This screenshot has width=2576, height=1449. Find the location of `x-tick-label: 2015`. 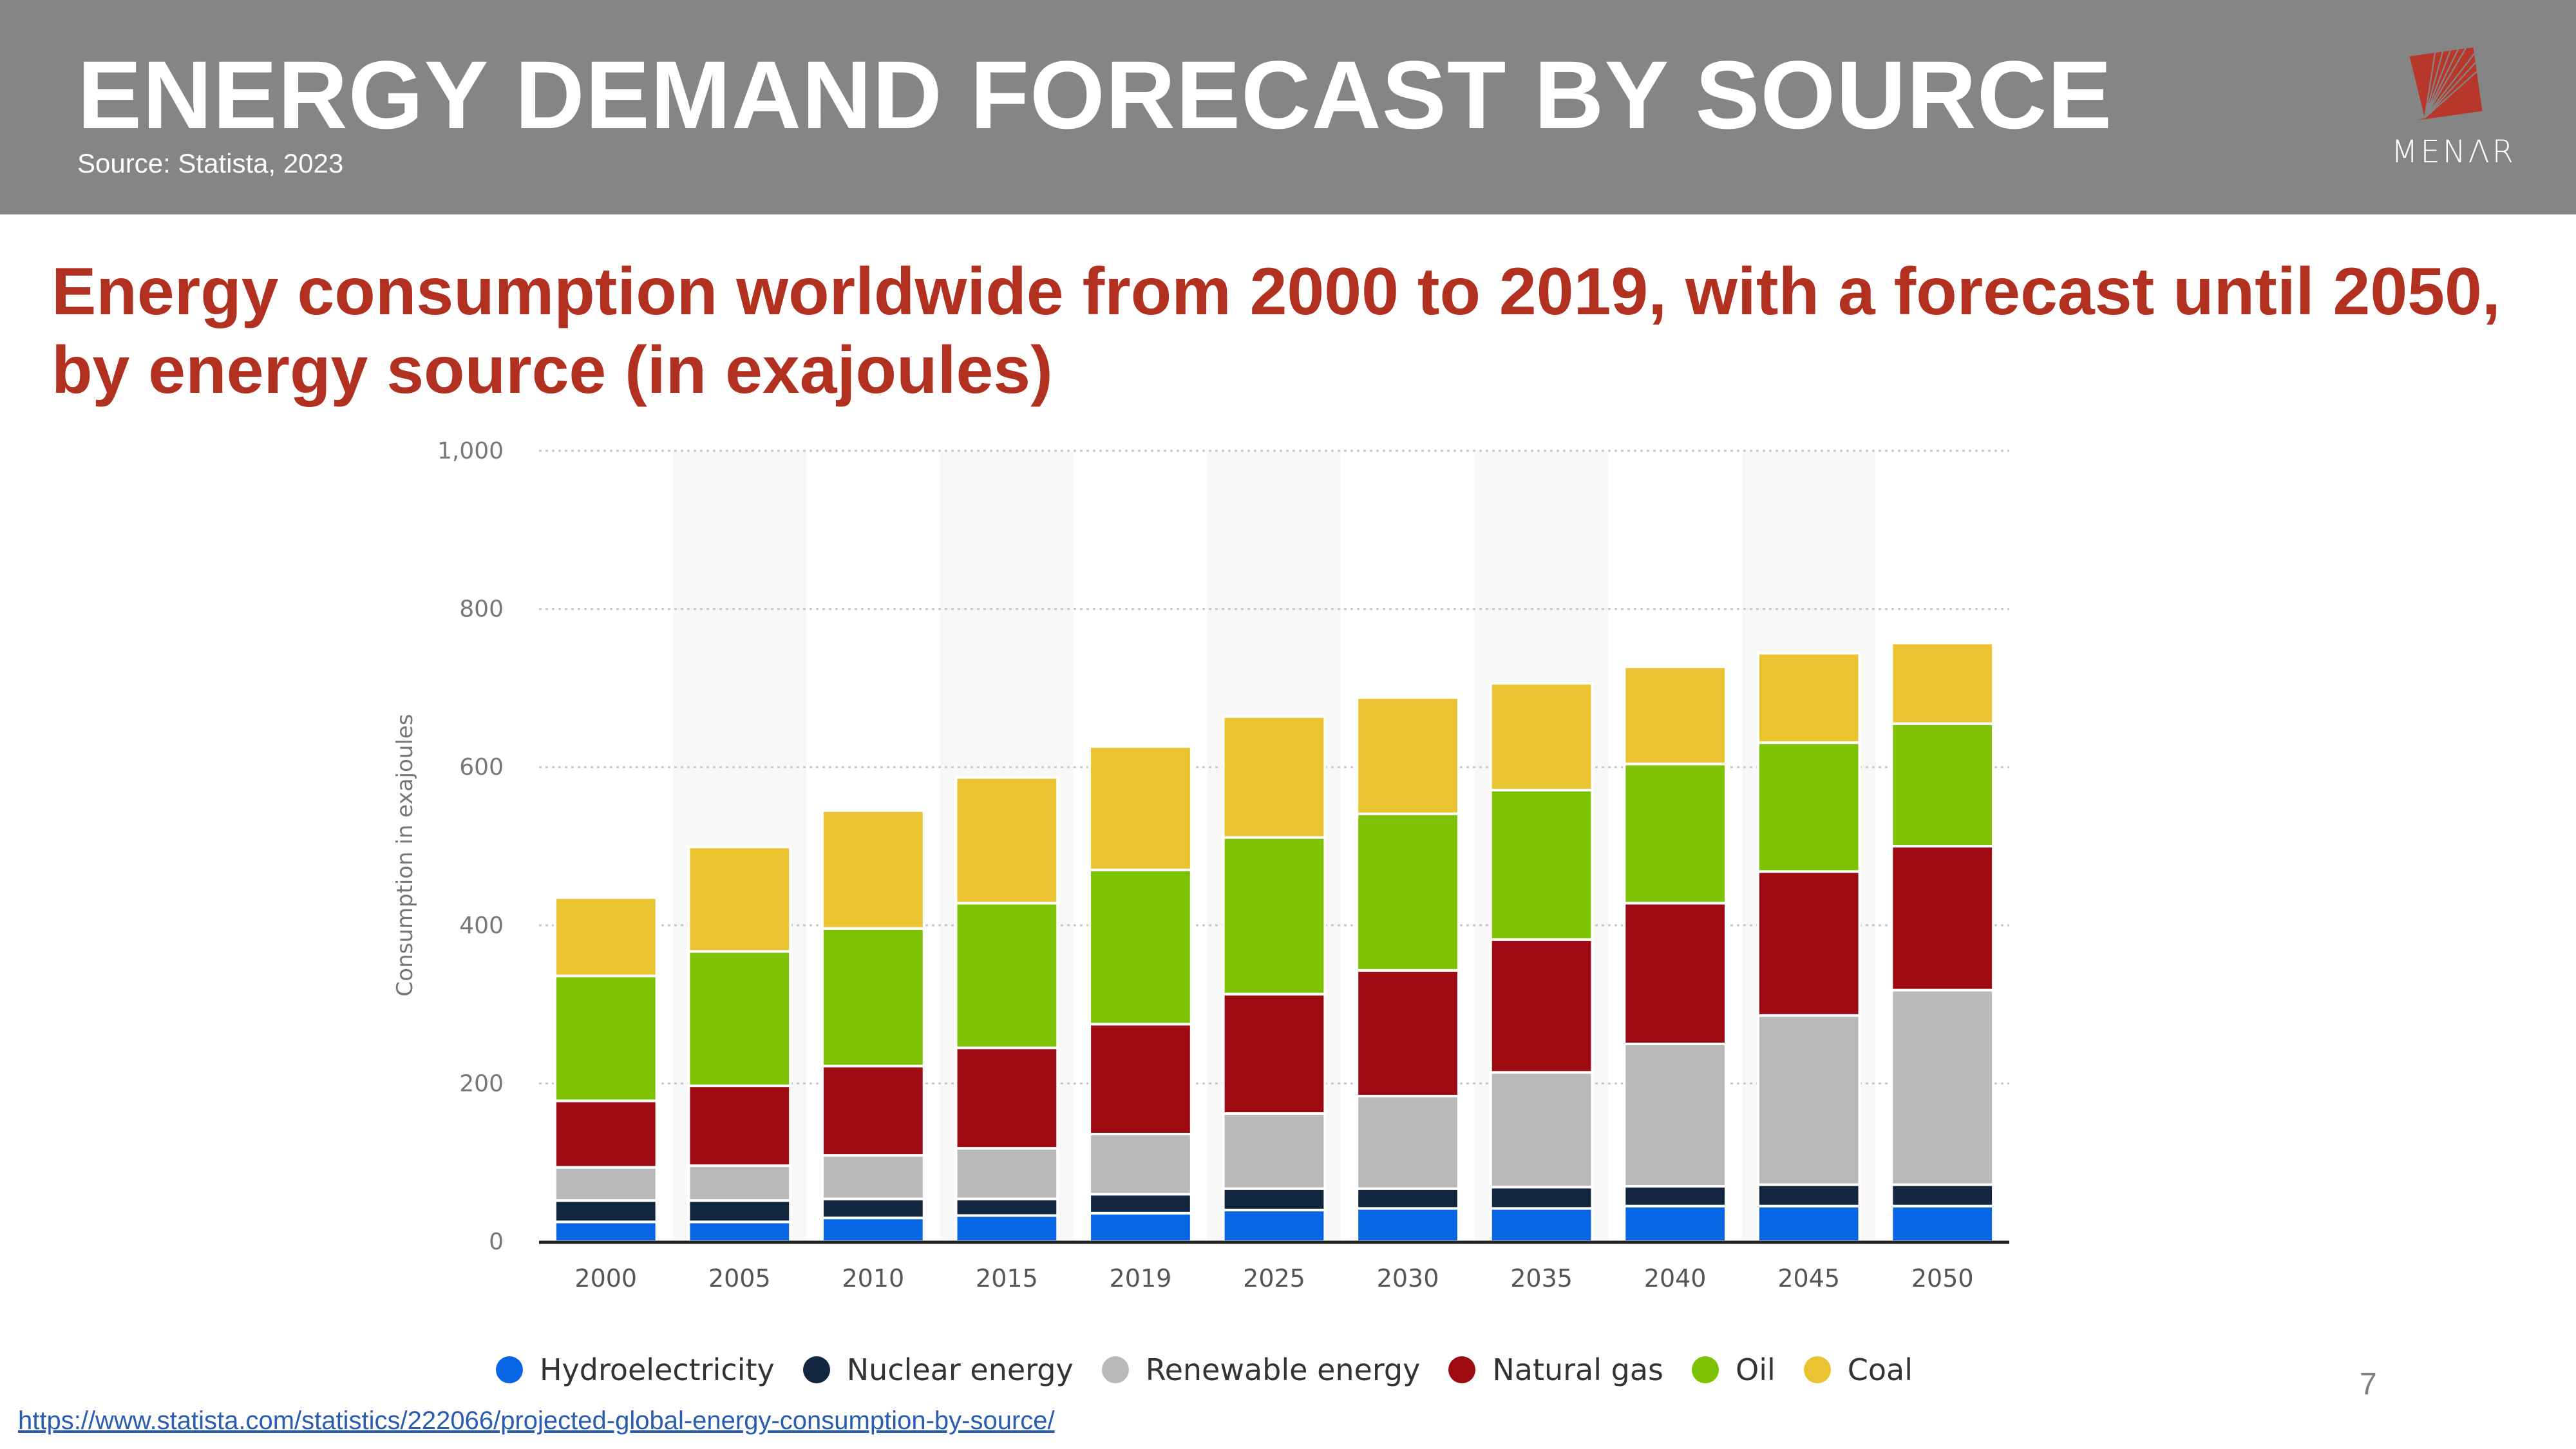

x-tick-label: 2015 is located at coordinates (1007, 1278).